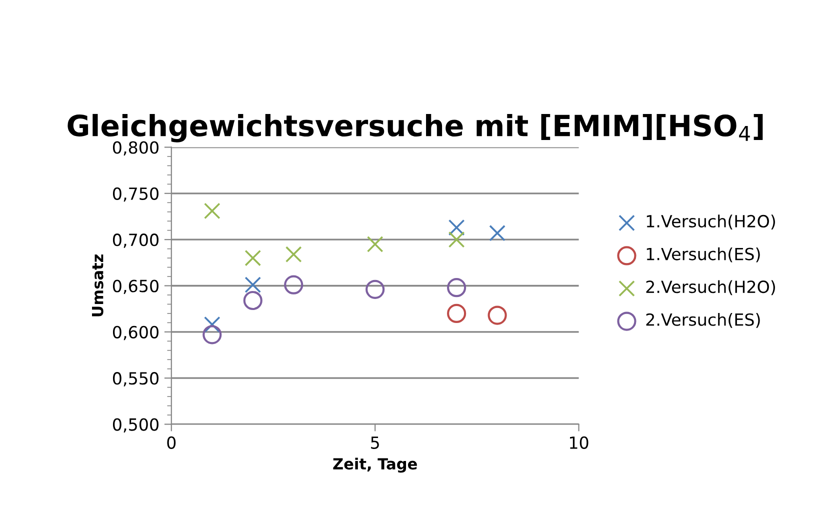 The image size is (828, 513). I want to click on y-tick-label: 0,750, so click(135, 194).